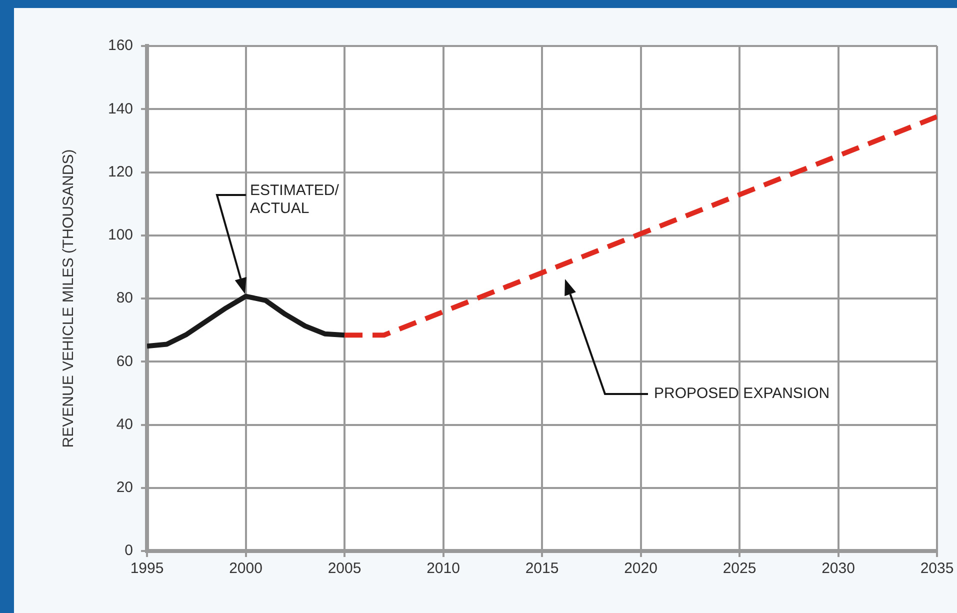  Describe the element at coordinates (345, 569) in the screenshot. I see `x-tick-label: 2005` at that location.